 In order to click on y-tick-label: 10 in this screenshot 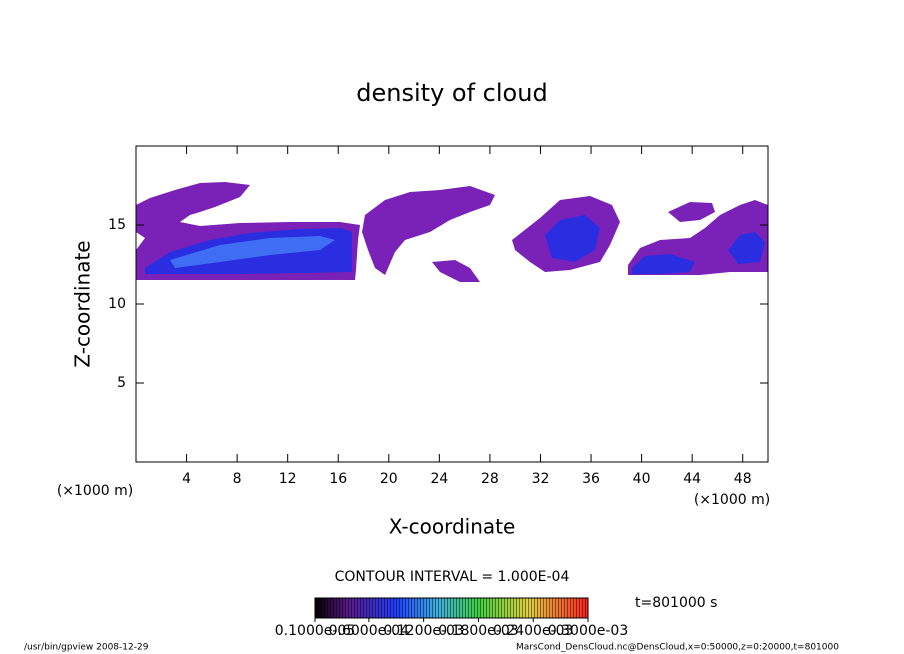, I will do `click(117, 304)`.